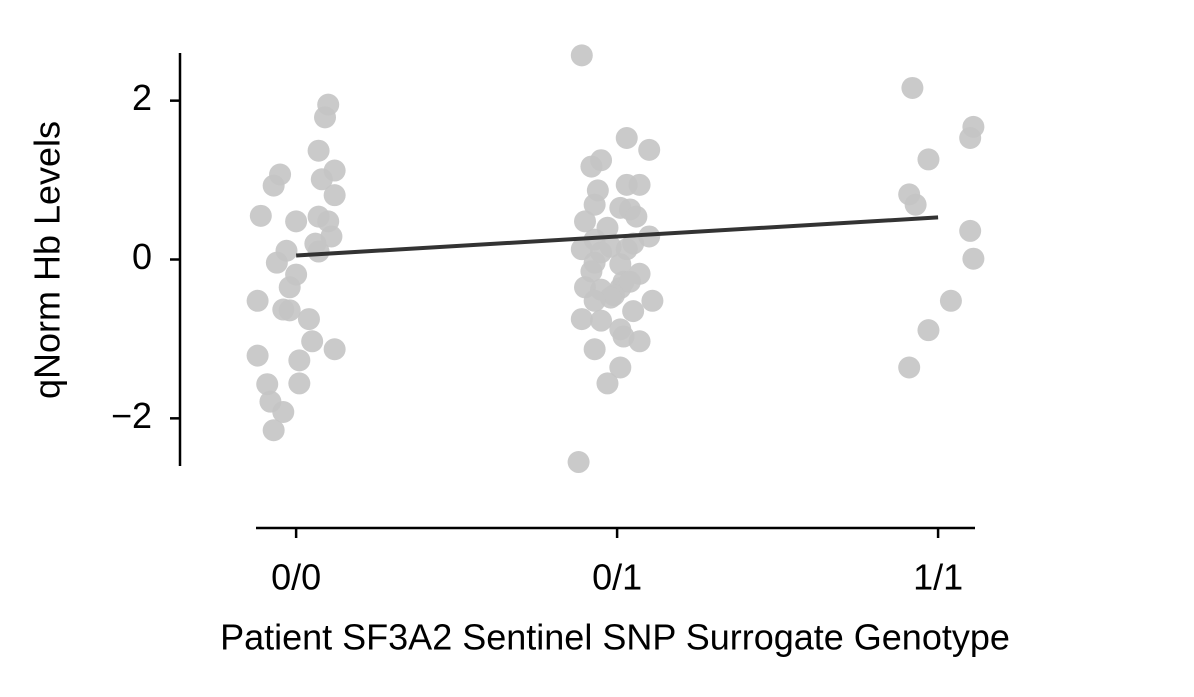 This screenshot has width=1194, height=697. What do you see at coordinates (617, 577) in the screenshot?
I see `x-tick-label: 0/1` at bounding box center [617, 577].